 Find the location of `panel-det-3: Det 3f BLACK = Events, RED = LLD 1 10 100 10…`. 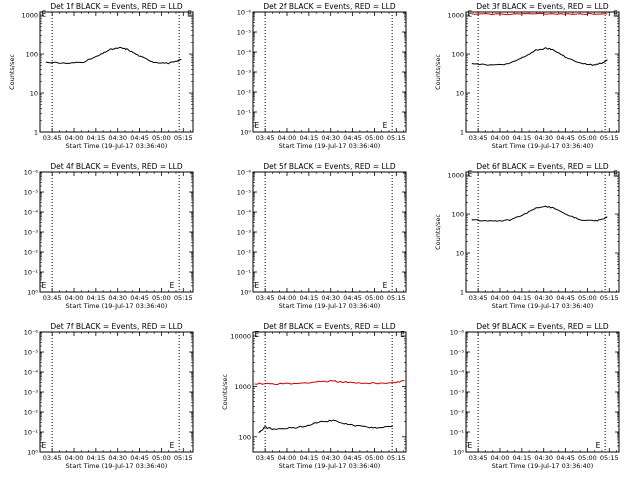

panel-det-3: Det 3f BLACK = Events, RED = LLD 1 10 100 10… is located at coordinates (527, 76).